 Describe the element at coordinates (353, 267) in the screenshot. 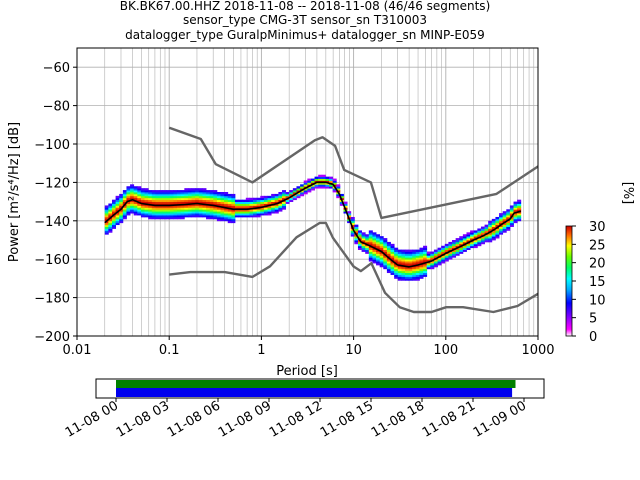

I see `new-low-noise-model-line` at that location.